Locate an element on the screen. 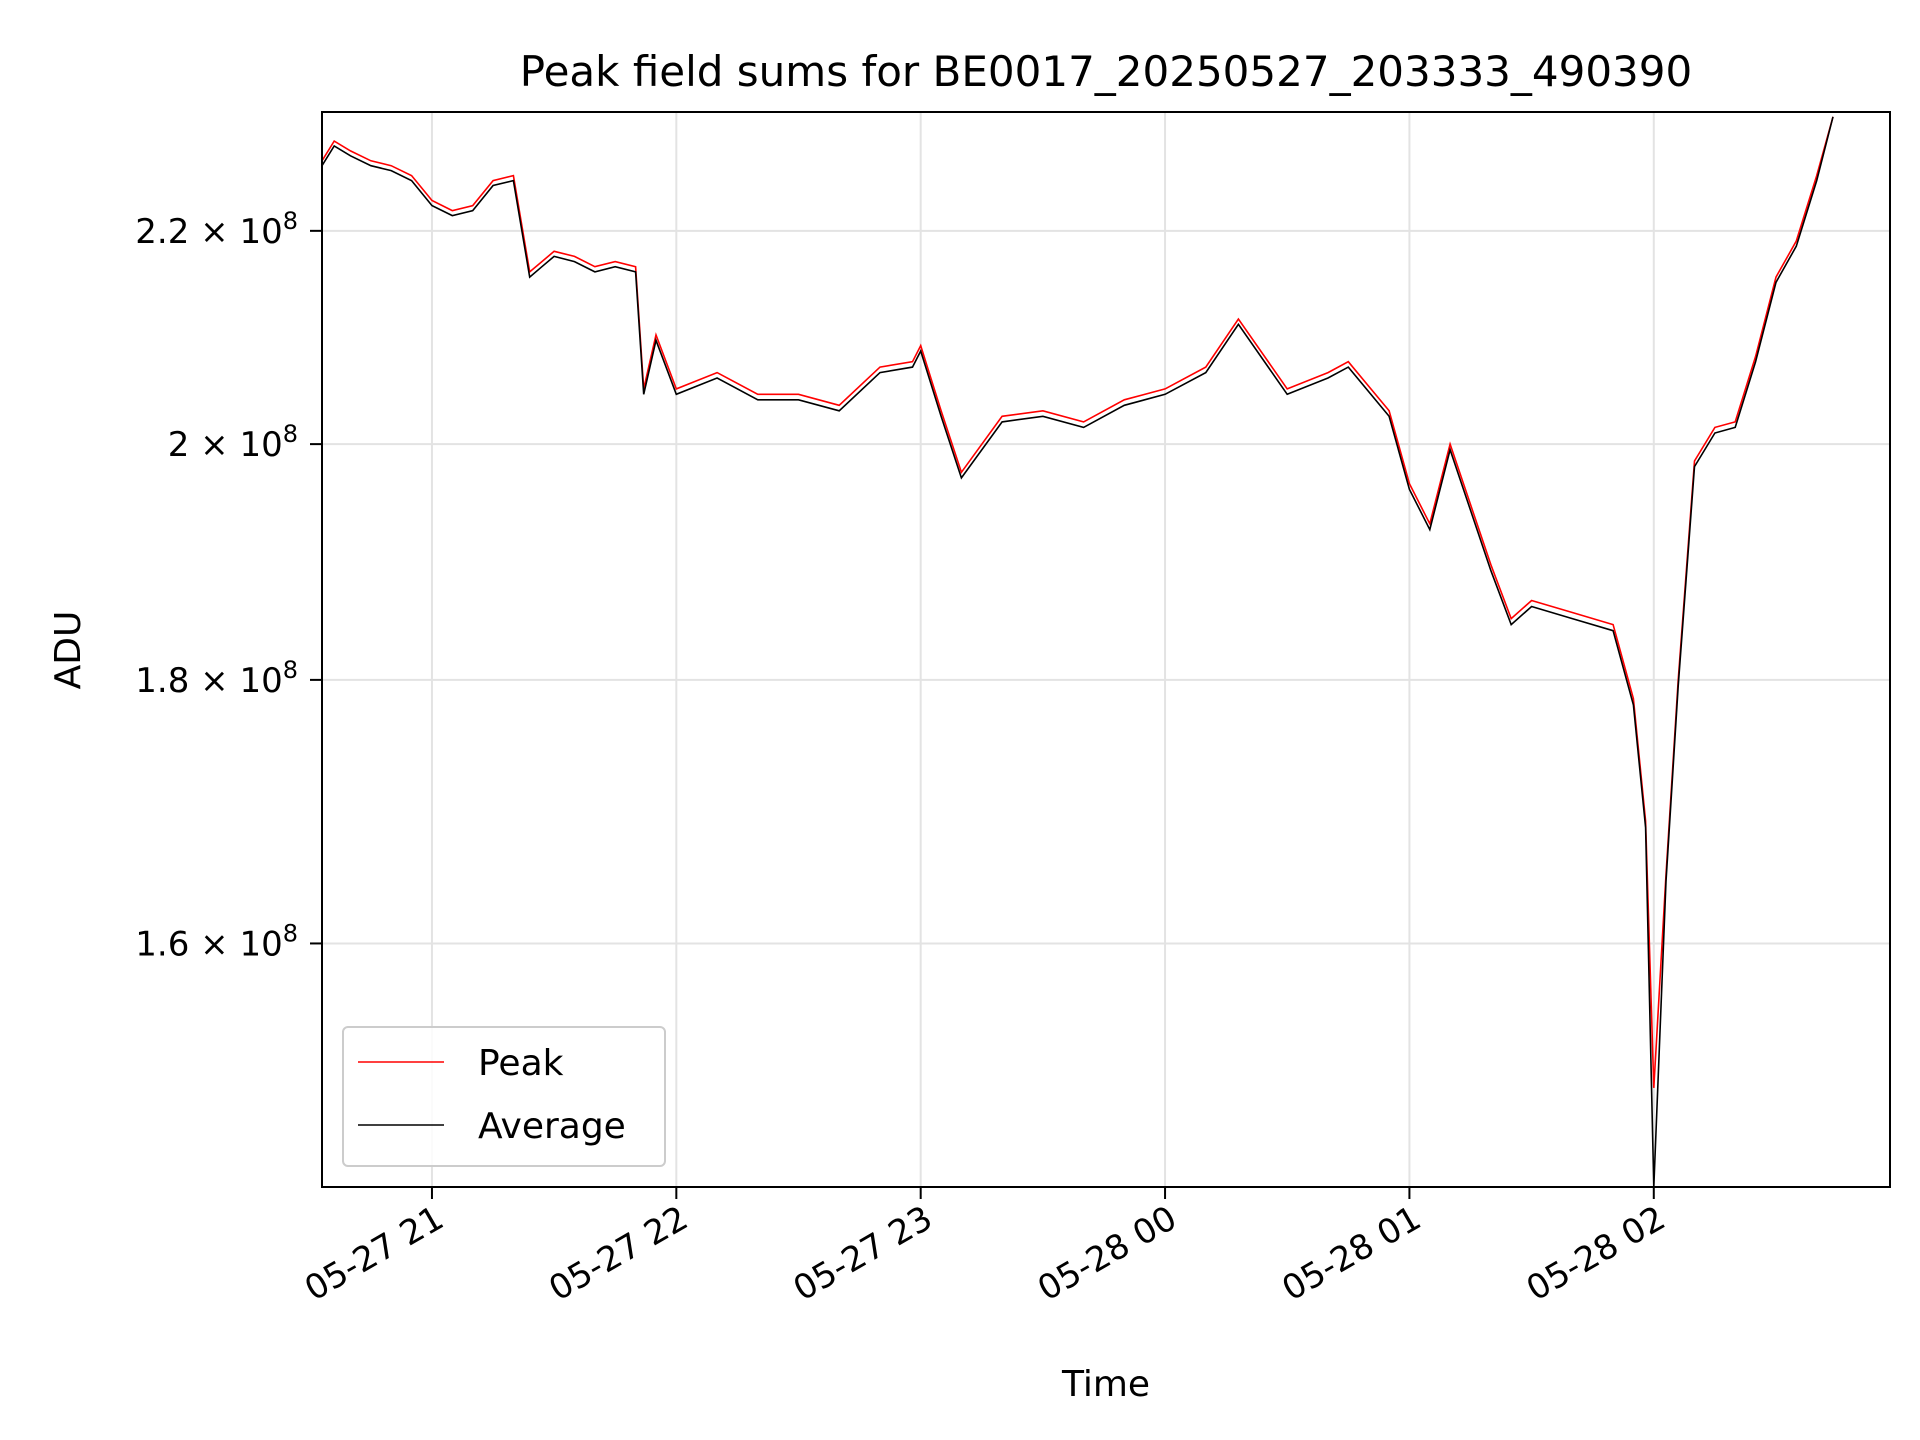 This screenshot has height=1440, width=1920. y-tick-label: 1.8 × 108 is located at coordinates (216, 678).